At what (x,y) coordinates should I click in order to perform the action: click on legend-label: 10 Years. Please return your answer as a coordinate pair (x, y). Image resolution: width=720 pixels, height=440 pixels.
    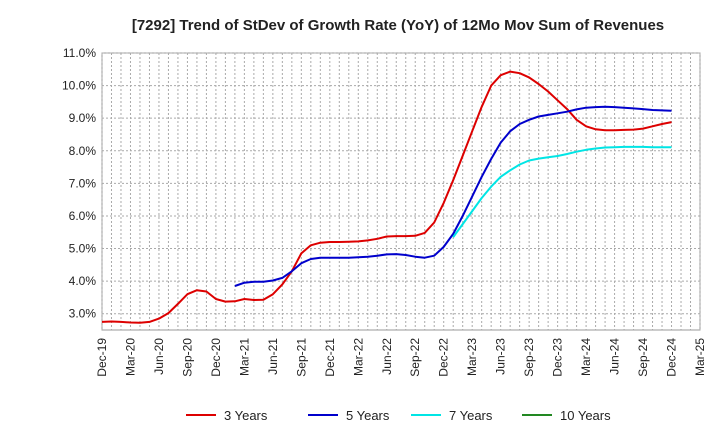
    Looking at the image, I should click on (585, 415).